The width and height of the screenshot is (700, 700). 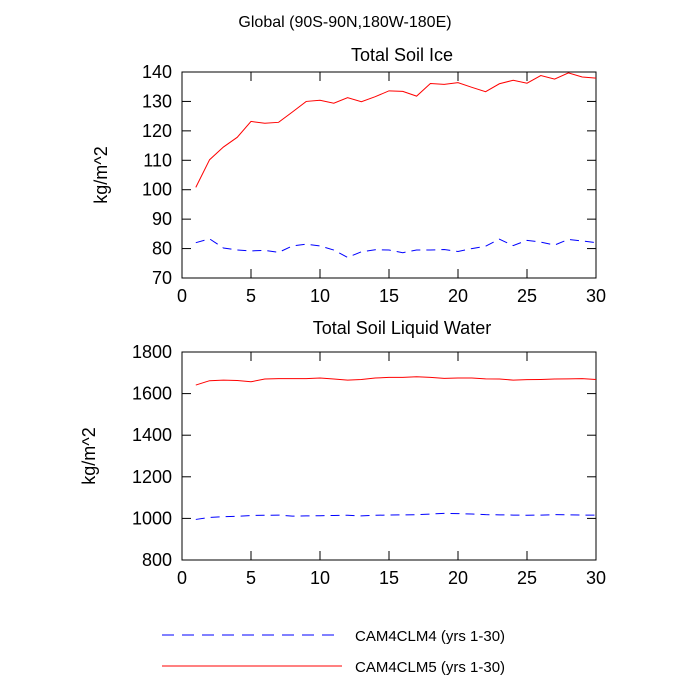 I want to click on y-tick-label: 140, so click(x=157, y=72).